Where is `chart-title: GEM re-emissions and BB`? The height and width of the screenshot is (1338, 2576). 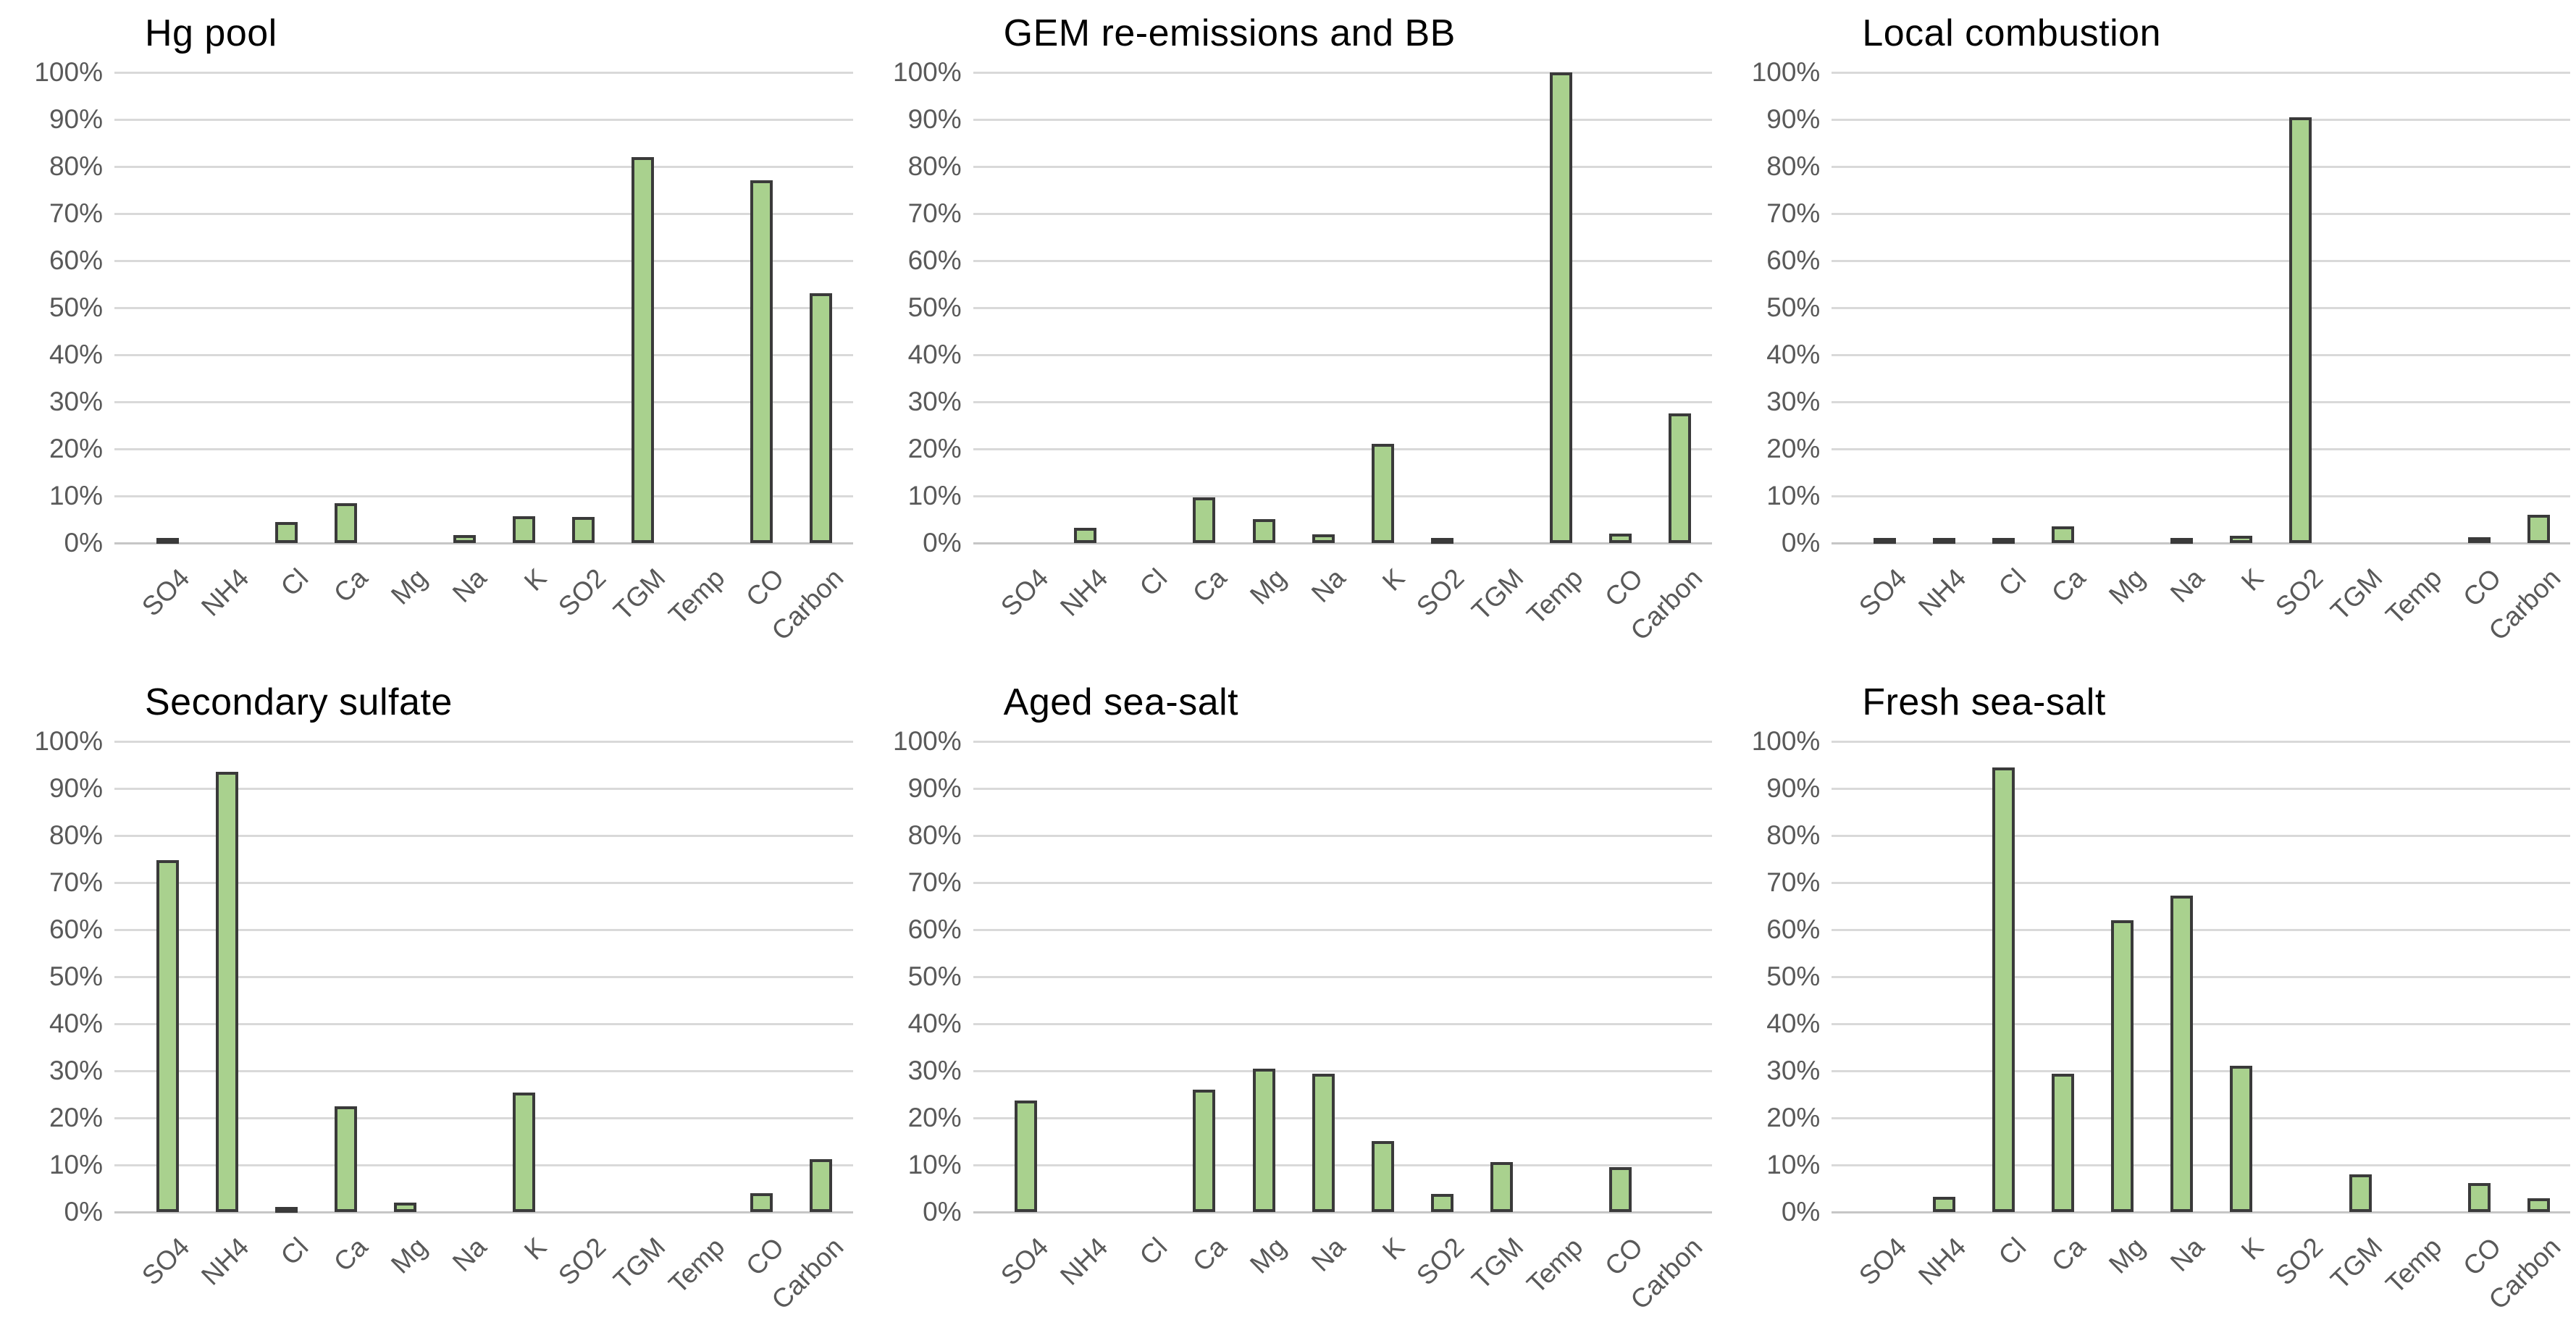
chart-title: GEM re-emissions and BB is located at coordinates (1229, 33).